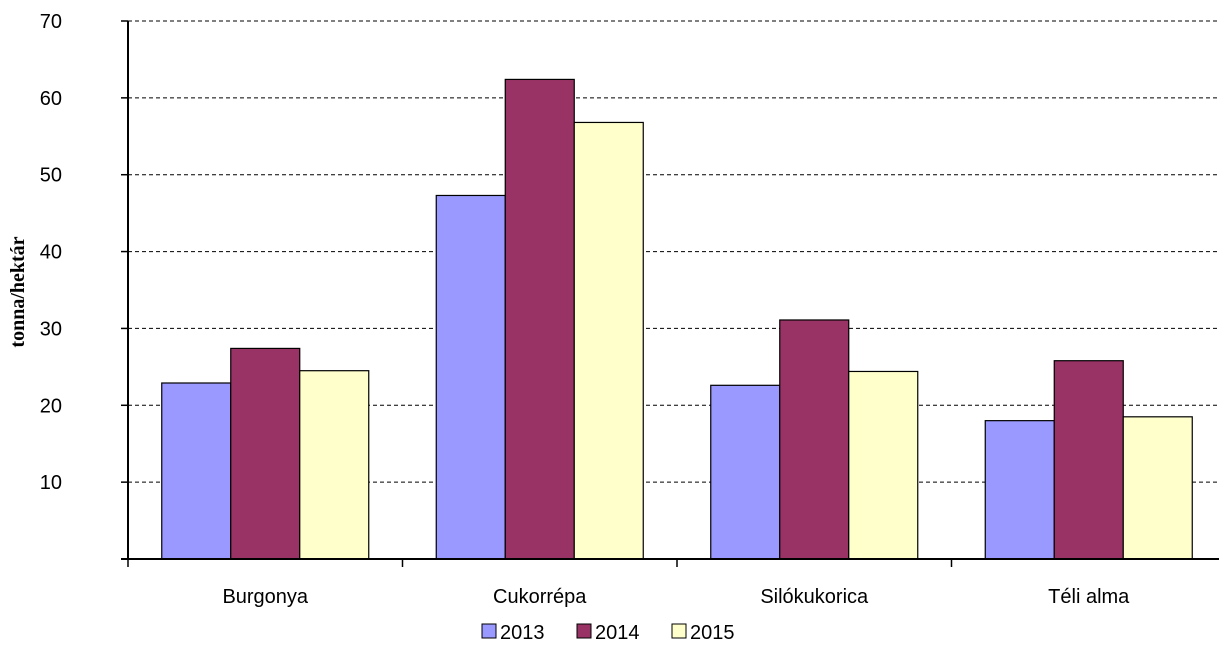  What do you see at coordinates (1088, 460) in the screenshot?
I see `bar-t-li-alma-2014` at bounding box center [1088, 460].